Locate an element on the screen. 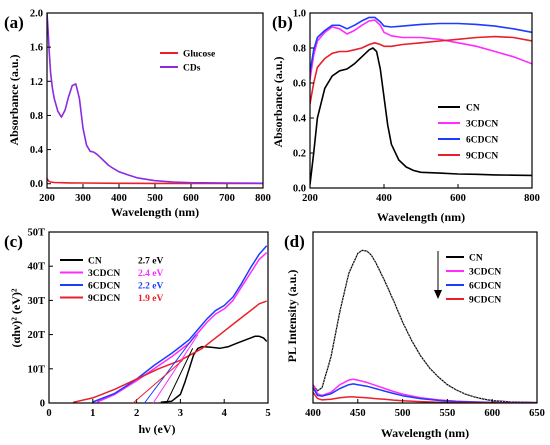  panel-c-tangent-line-6cdcn is located at coordinates (170, 369).